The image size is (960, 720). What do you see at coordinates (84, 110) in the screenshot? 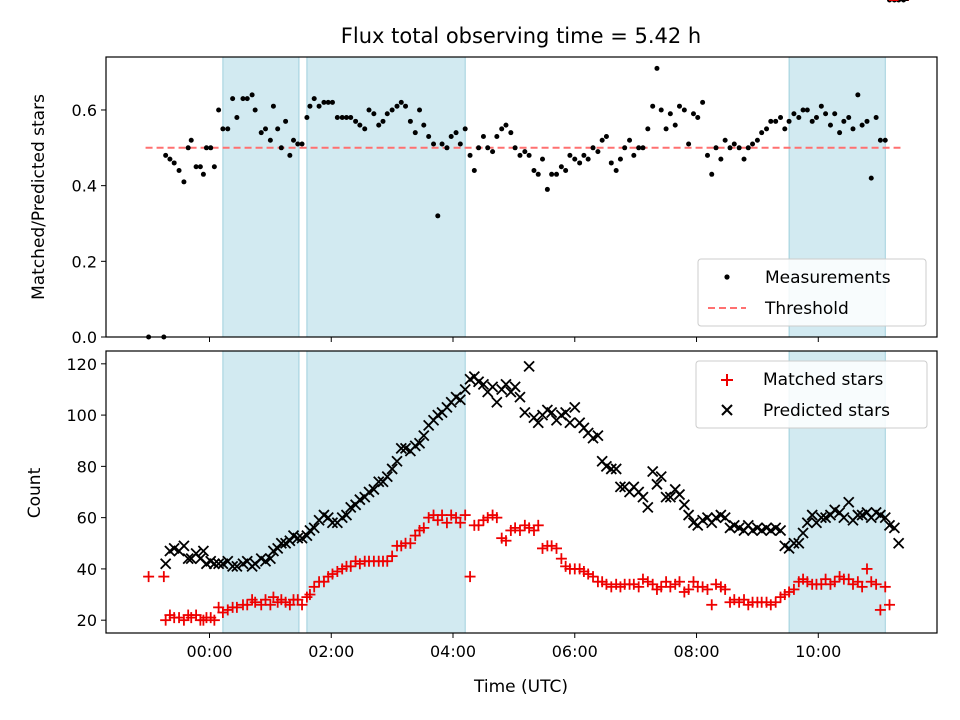
I see `top-ytick-label: 0.6` at bounding box center [84, 110].